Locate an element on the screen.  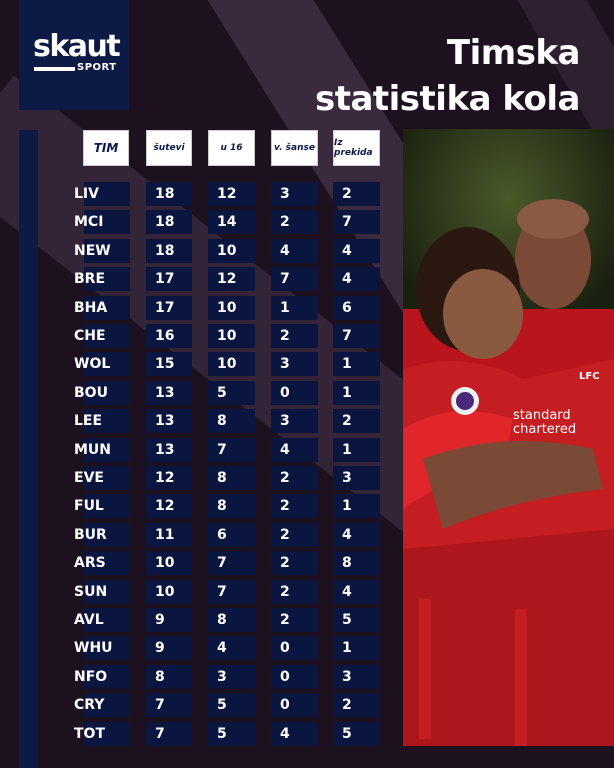
left-accent-bar is located at coordinates (28, 449).